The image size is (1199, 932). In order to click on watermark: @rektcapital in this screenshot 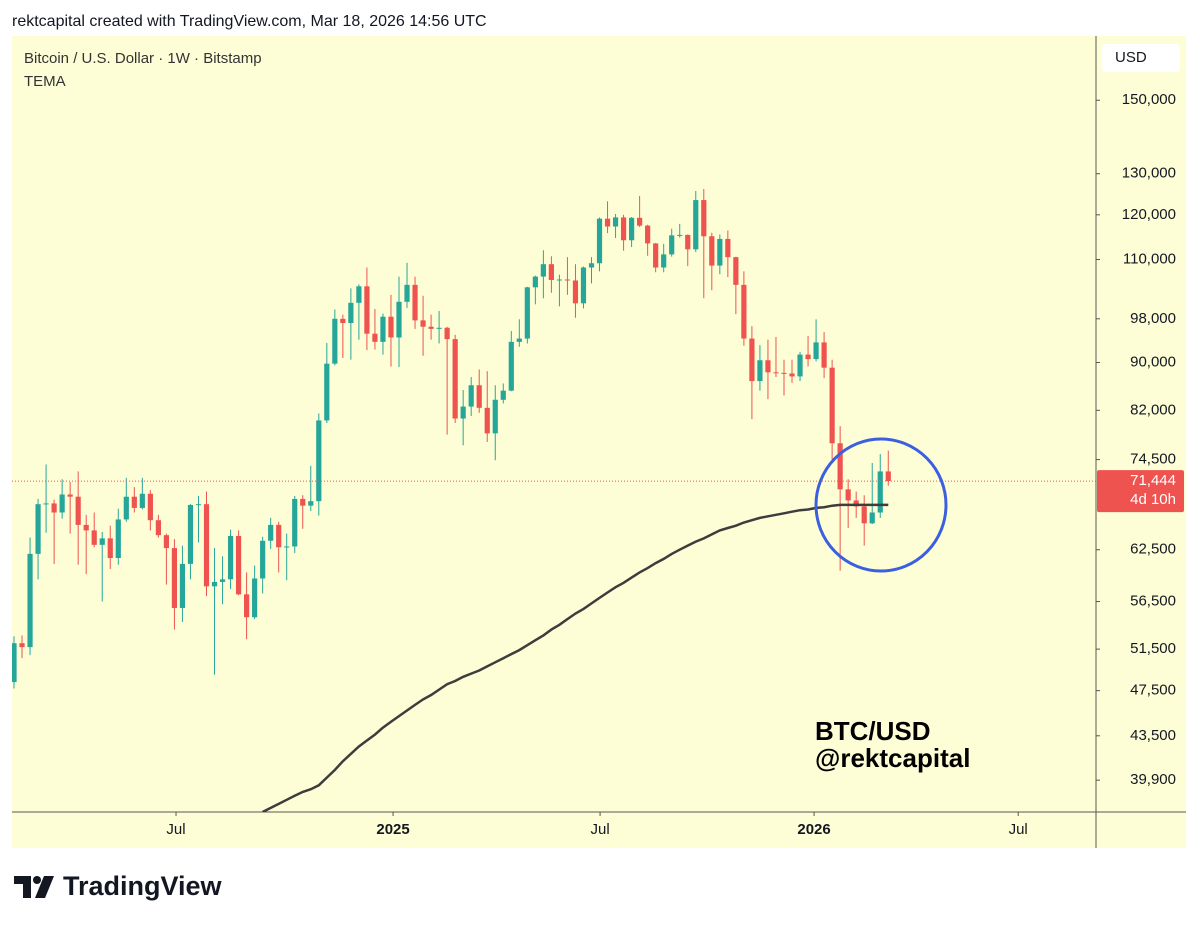, I will do `click(892, 758)`.